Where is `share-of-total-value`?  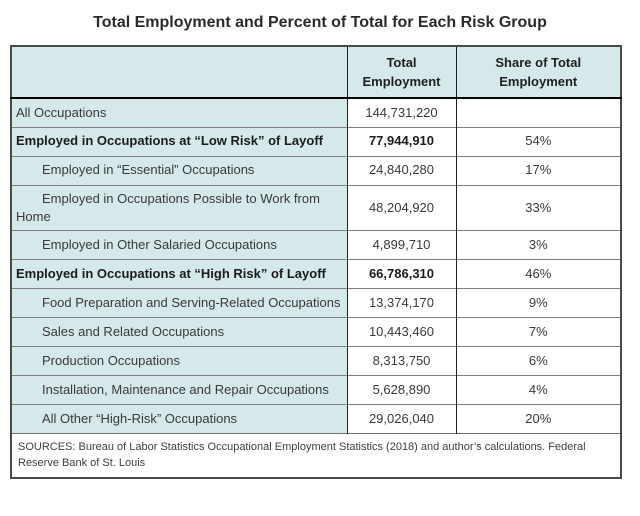
share-of-total-value is located at coordinates (538, 112).